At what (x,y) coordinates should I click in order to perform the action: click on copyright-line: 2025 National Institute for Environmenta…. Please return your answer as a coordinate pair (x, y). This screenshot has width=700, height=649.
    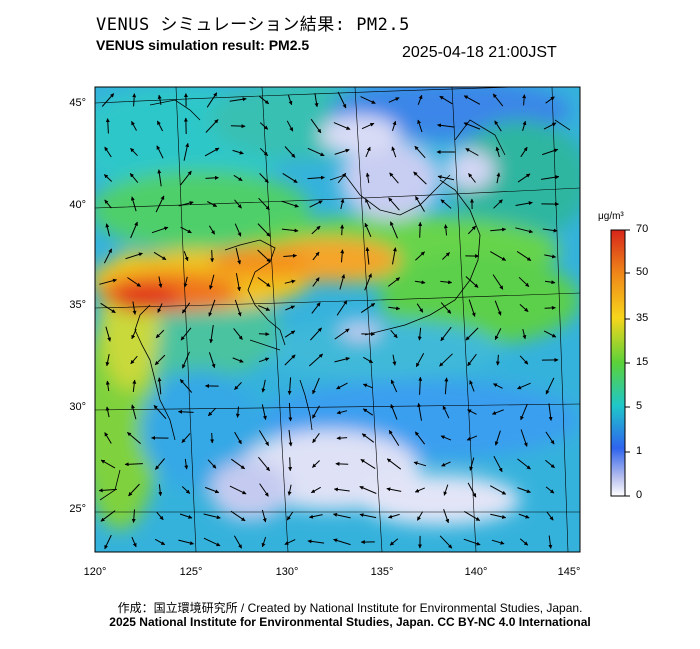
    Looking at the image, I should click on (350, 622).